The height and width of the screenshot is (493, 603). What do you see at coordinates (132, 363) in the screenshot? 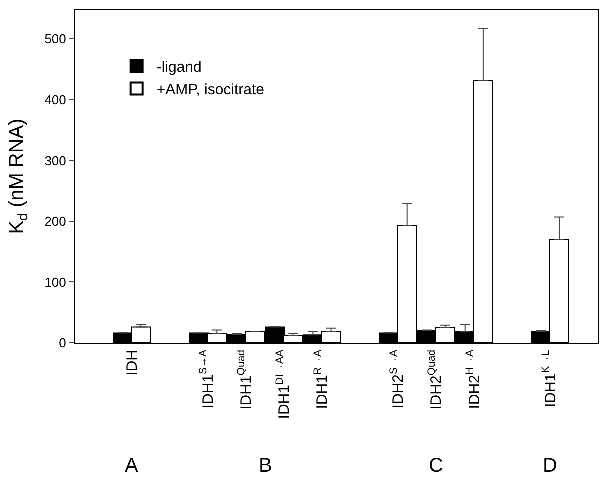
I see `x-tick-label: IDH` at bounding box center [132, 363].